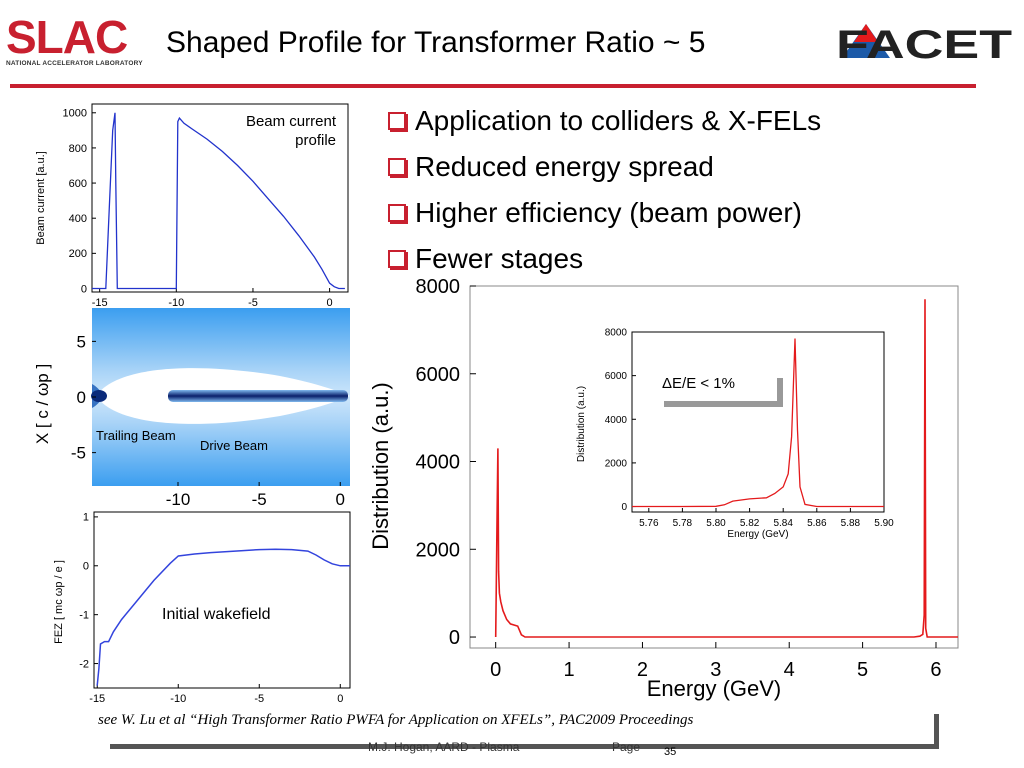 This screenshot has width=1024, height=768. What do you see at coordinates (750, 523) in the screenshot?
I see `x-tick-label: 5.82` at bounding box center [750, 523].